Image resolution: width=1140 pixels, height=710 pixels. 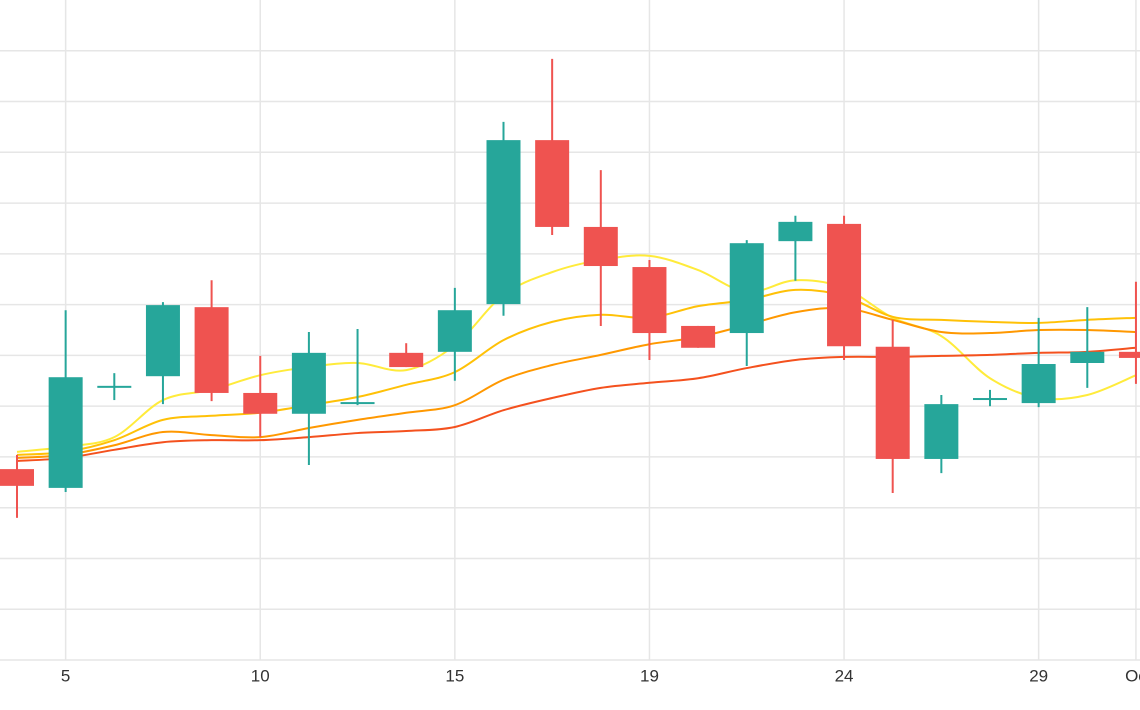 I want to click on x-tick-label: 29, so click(x=1038, y=675).